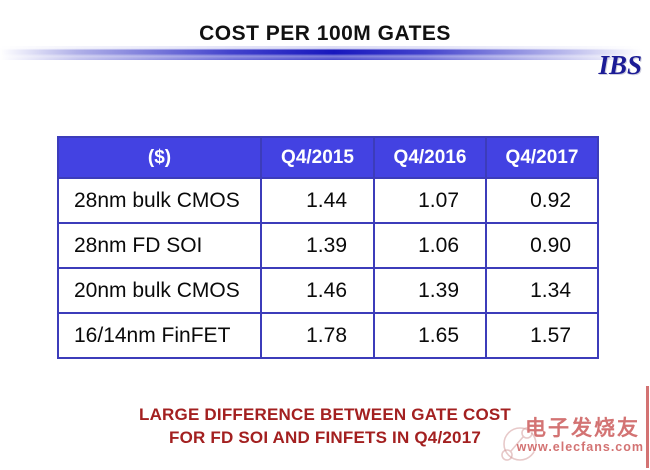 The image size is (650, 470). What do you see at coordinates (542, 200) in the screenshot?
I see `value-cell: 0.92` at bounding box center [542, 200].